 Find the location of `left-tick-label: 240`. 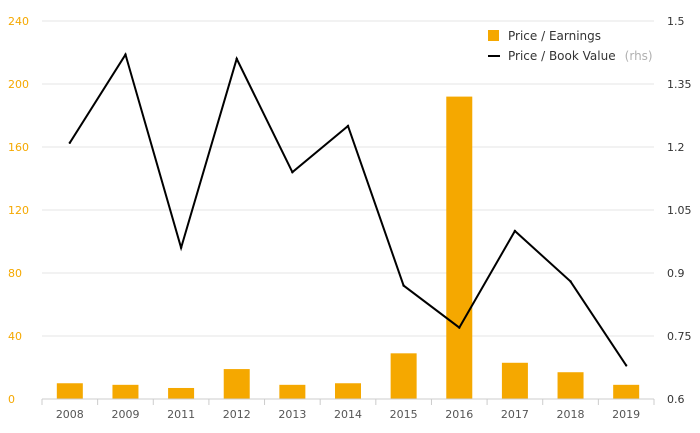

left-tick-label: 240 is located at coordinates (18, 21).